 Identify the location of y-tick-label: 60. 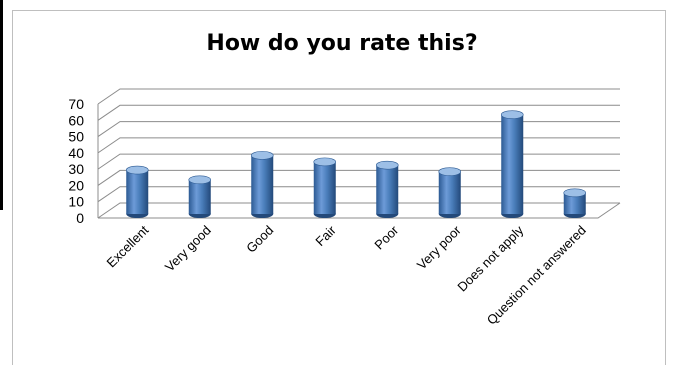
(76, 120).